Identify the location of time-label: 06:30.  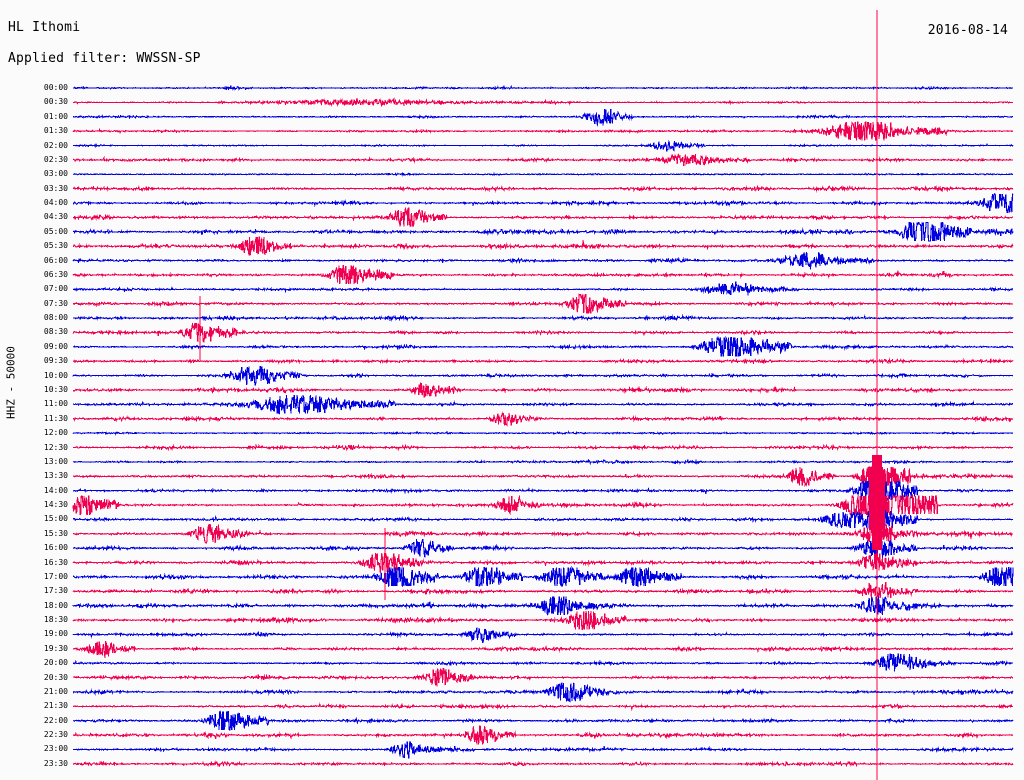
(55, 274).